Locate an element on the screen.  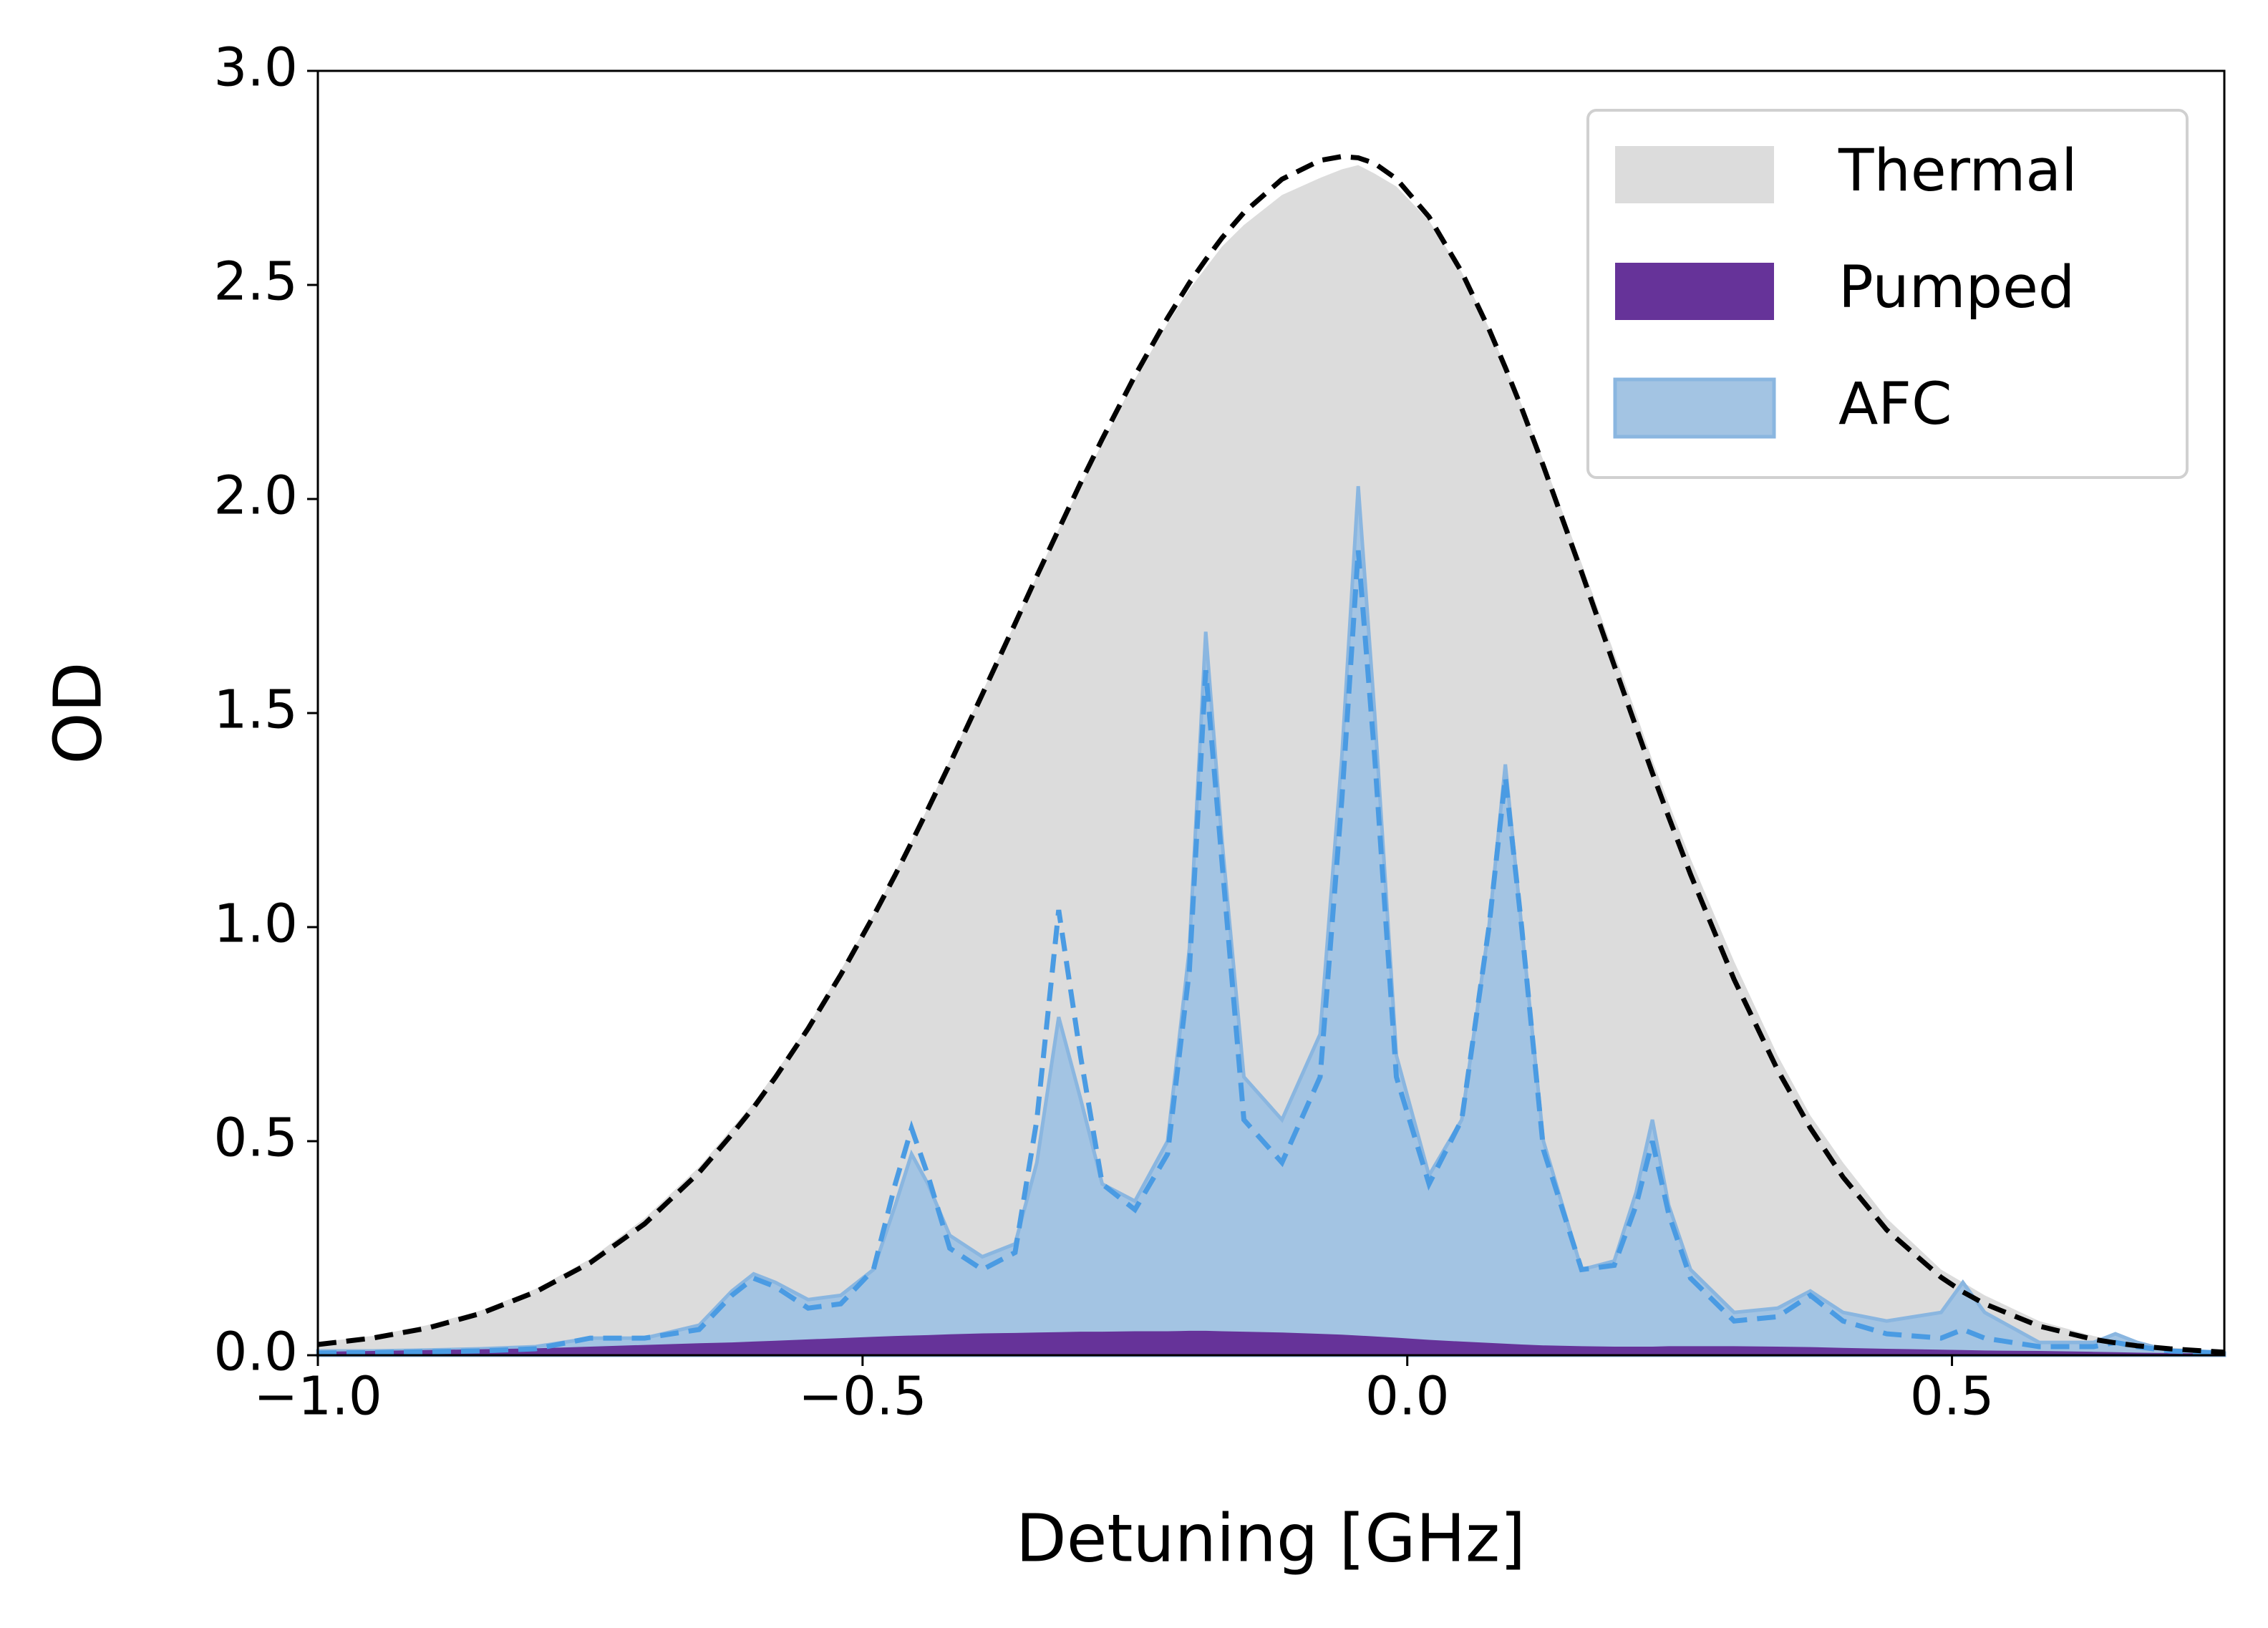
area is located at coordinates (1271, 1342).